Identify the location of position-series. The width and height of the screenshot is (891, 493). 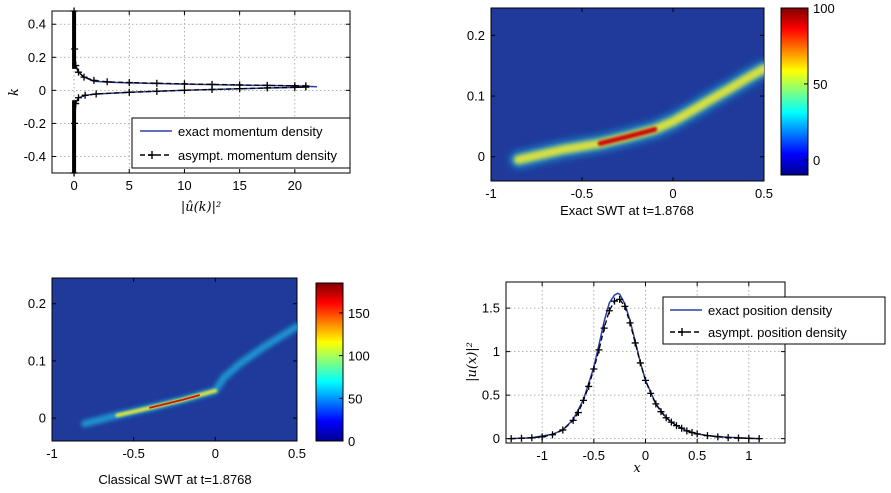
(635, 367).